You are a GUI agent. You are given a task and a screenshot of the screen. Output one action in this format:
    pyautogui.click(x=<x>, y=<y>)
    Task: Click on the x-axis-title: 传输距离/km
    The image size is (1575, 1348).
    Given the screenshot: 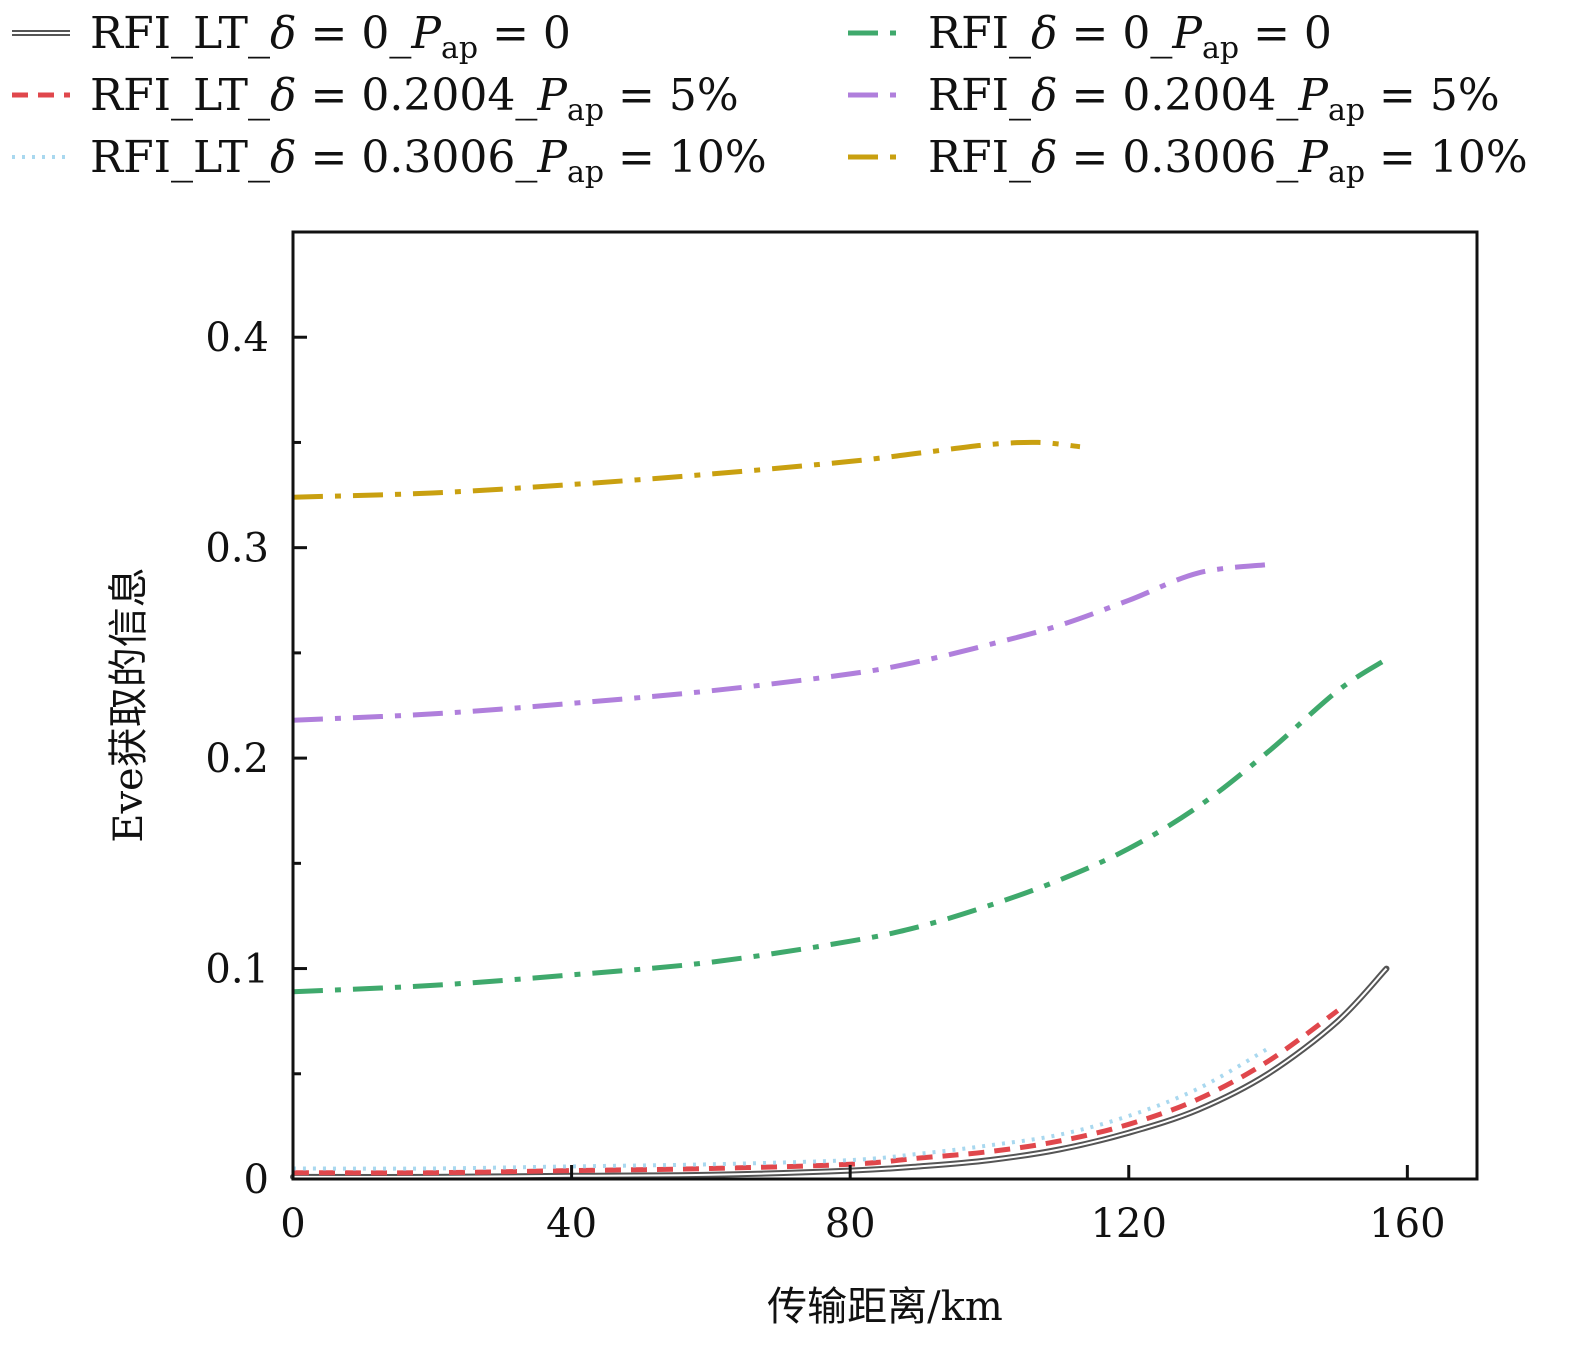 What is the action you would take?
    pyautogui.click(x=885, y=1307)
    